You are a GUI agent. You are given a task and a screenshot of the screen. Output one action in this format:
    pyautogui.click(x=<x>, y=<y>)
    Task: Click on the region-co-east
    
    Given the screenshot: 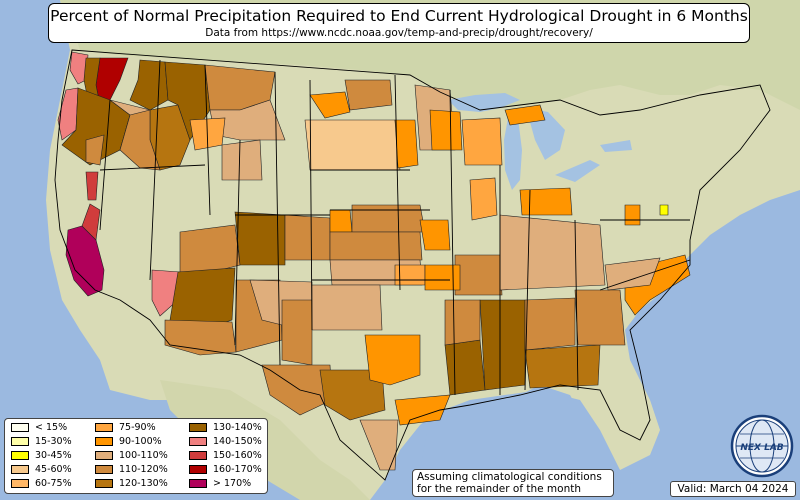 What is the action you would take?
    pyautogui.click(x=307, y=237)
    